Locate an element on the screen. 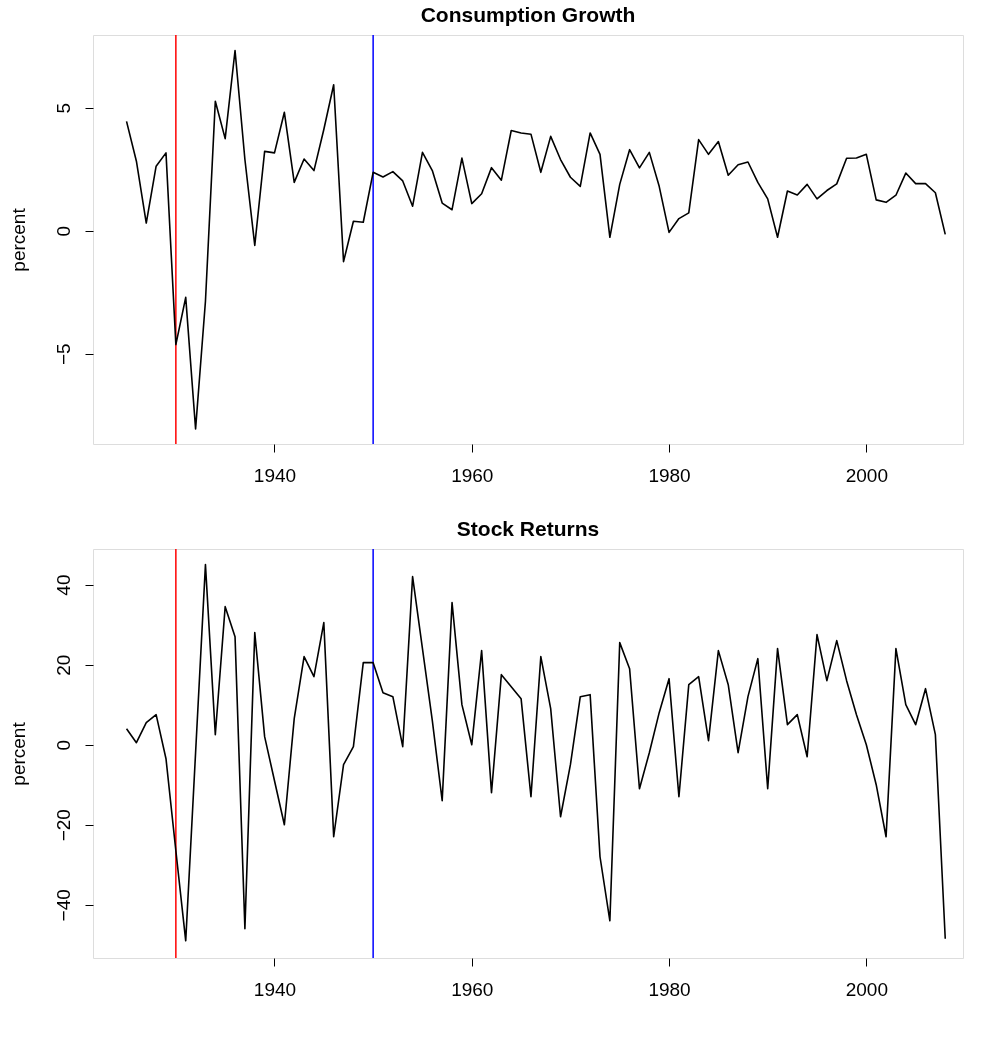 The height and width of the screenshot is (1057, 1003). chart-title: Stock Returns is located at coordinates (528, 529).